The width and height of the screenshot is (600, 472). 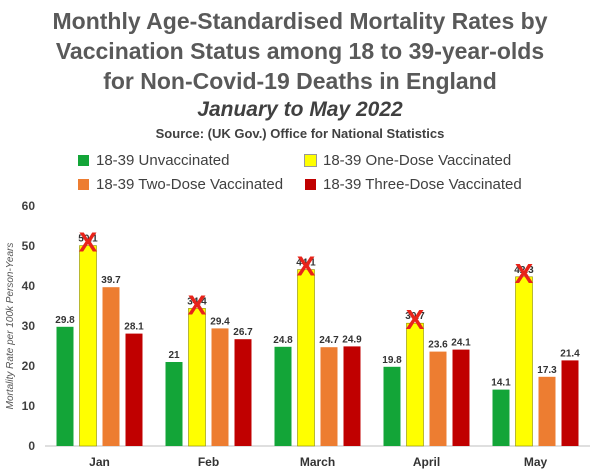 What do you see at coordinates (352, 339) in the screenshot?
I see `data-label: 24.9` at bounding box center [352, 339].